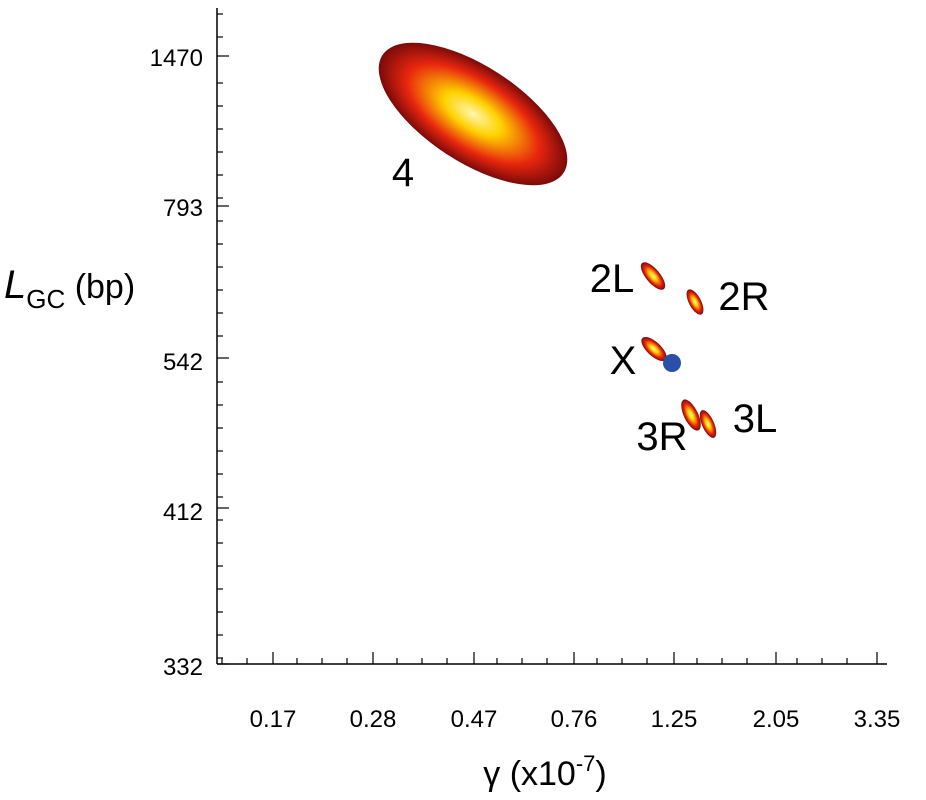 This screenshot has height=800, width=926. I want to click on region-2R-ellipse, so click(695, 302).